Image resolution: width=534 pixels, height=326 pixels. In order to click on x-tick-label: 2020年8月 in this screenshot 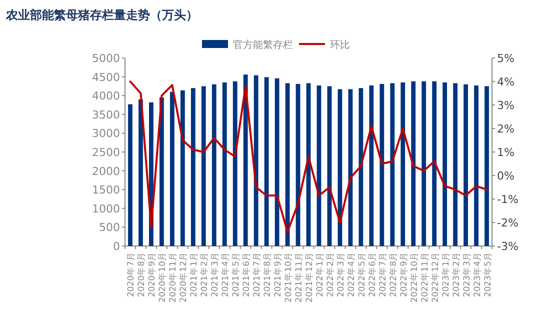, I will do `click(142, 275)`.